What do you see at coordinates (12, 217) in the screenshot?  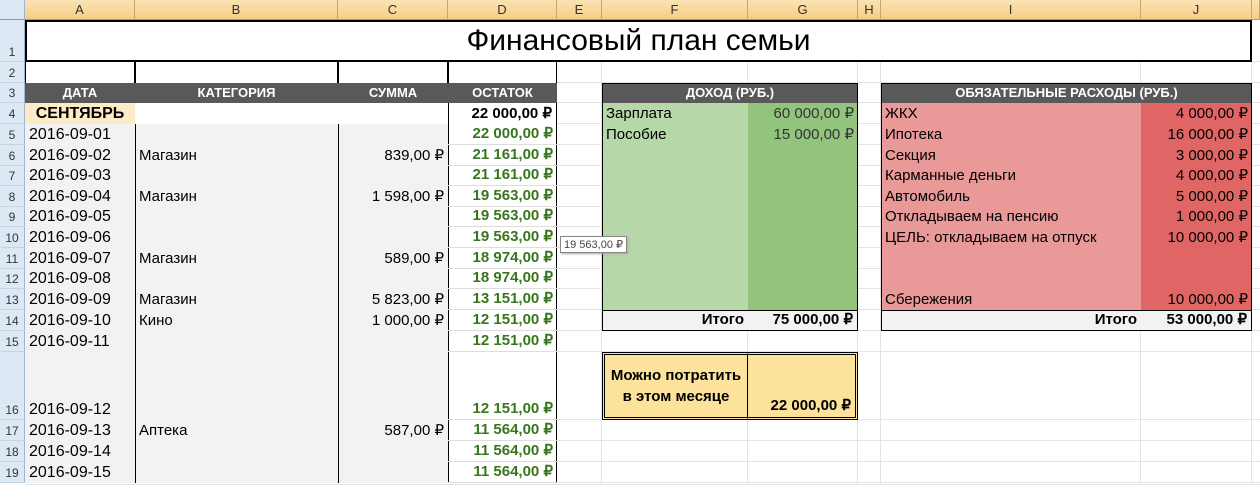 I see `row-header-9: 9` at bounding box center [12, 217].